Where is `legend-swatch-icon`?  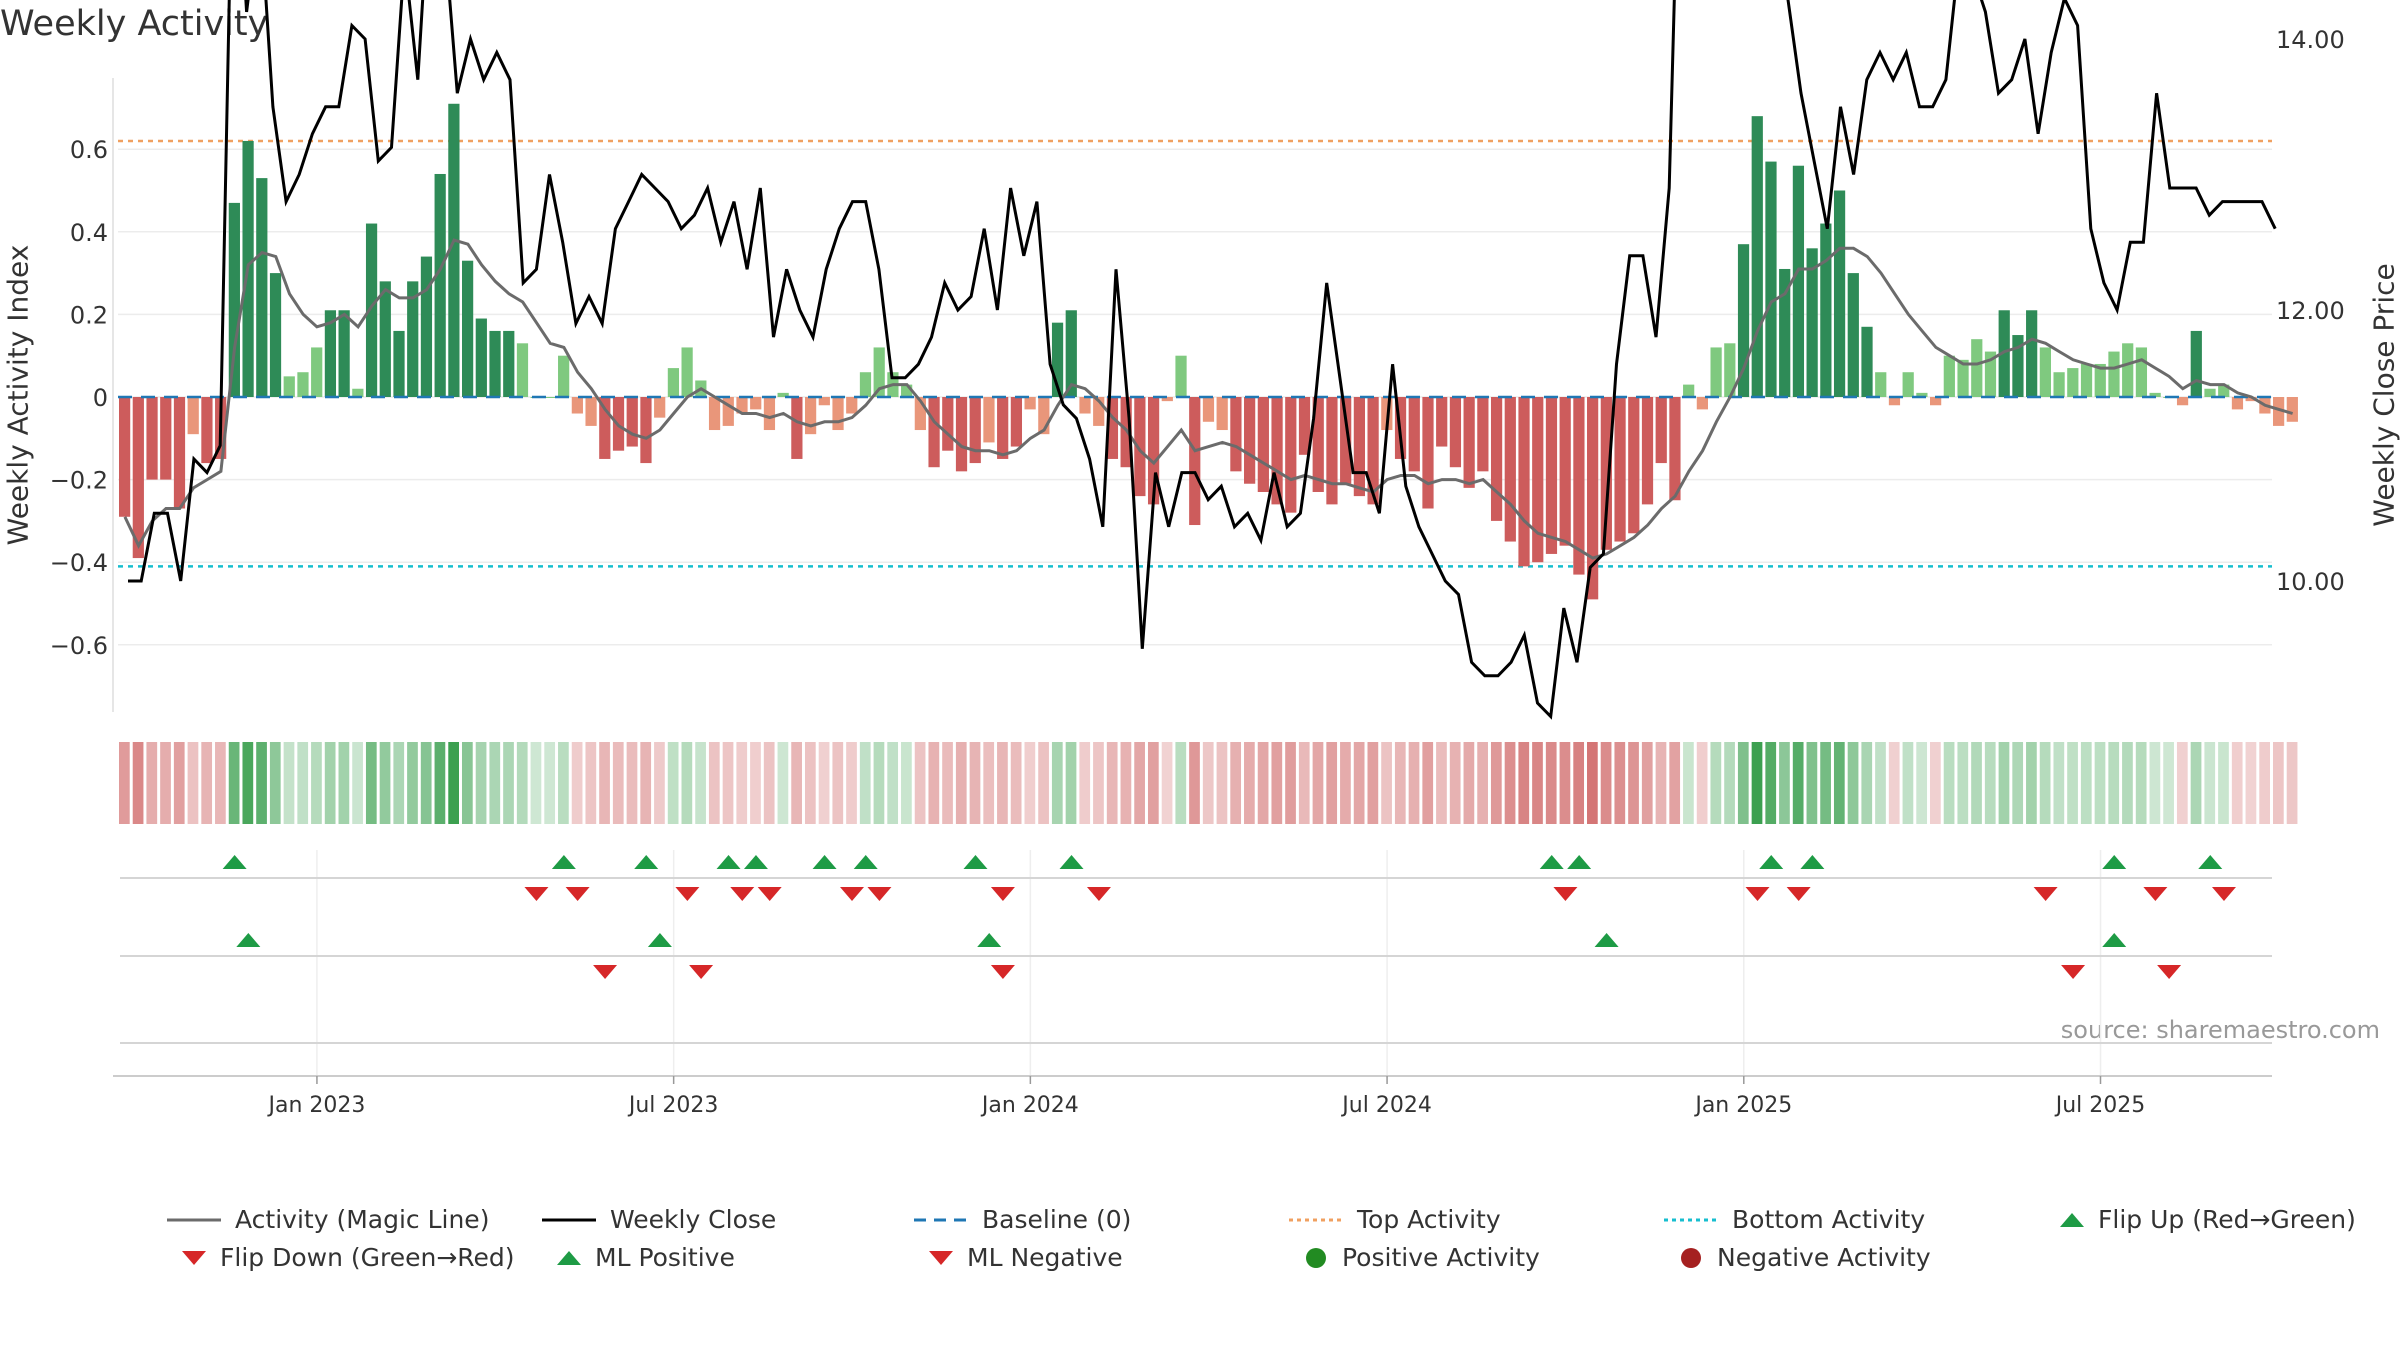
legend-swatch-icon is located at coordinates (1316, 1219).